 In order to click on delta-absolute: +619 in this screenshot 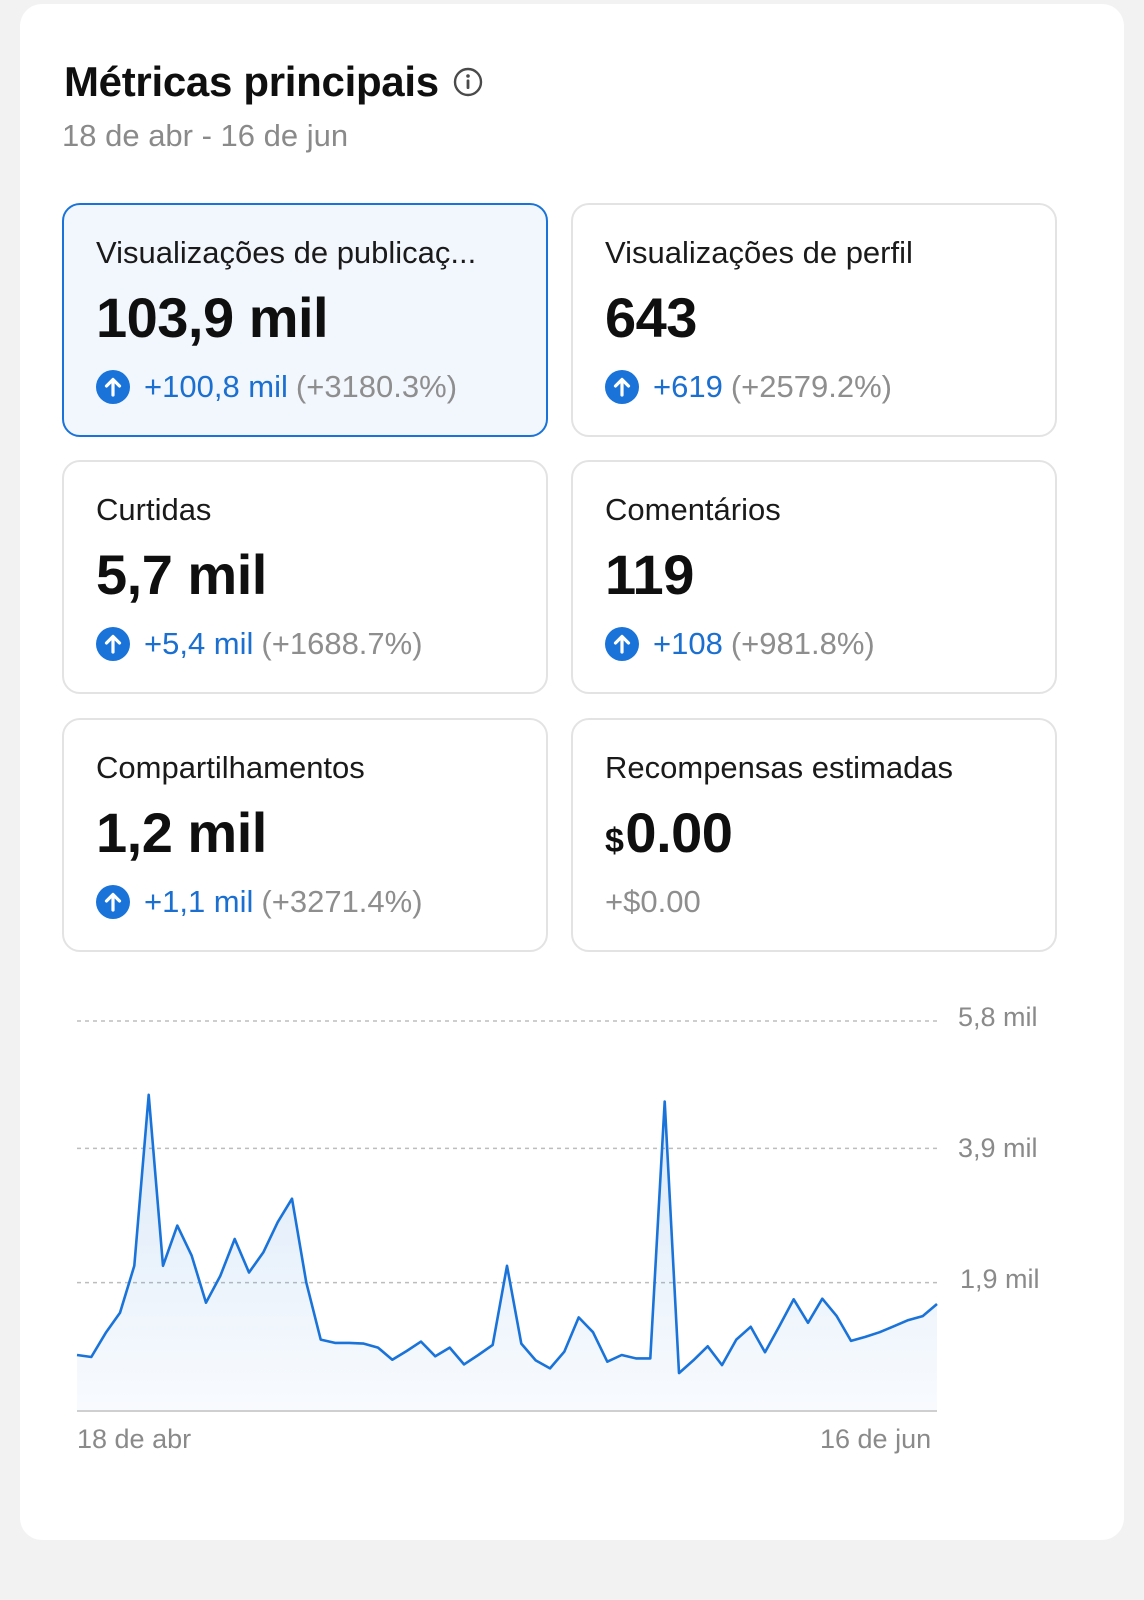, I will do `click(688, 386)`.